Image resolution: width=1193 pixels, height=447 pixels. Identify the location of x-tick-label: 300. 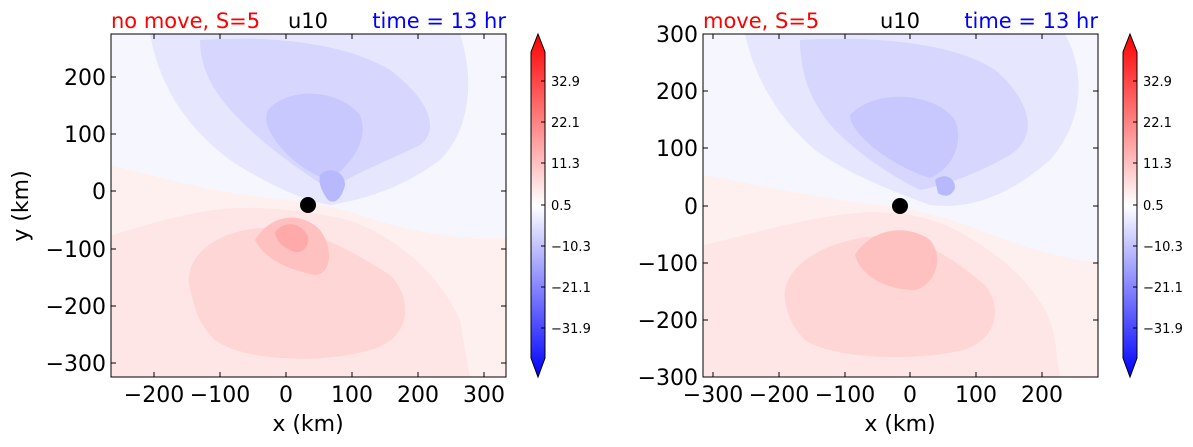
(484, 395).